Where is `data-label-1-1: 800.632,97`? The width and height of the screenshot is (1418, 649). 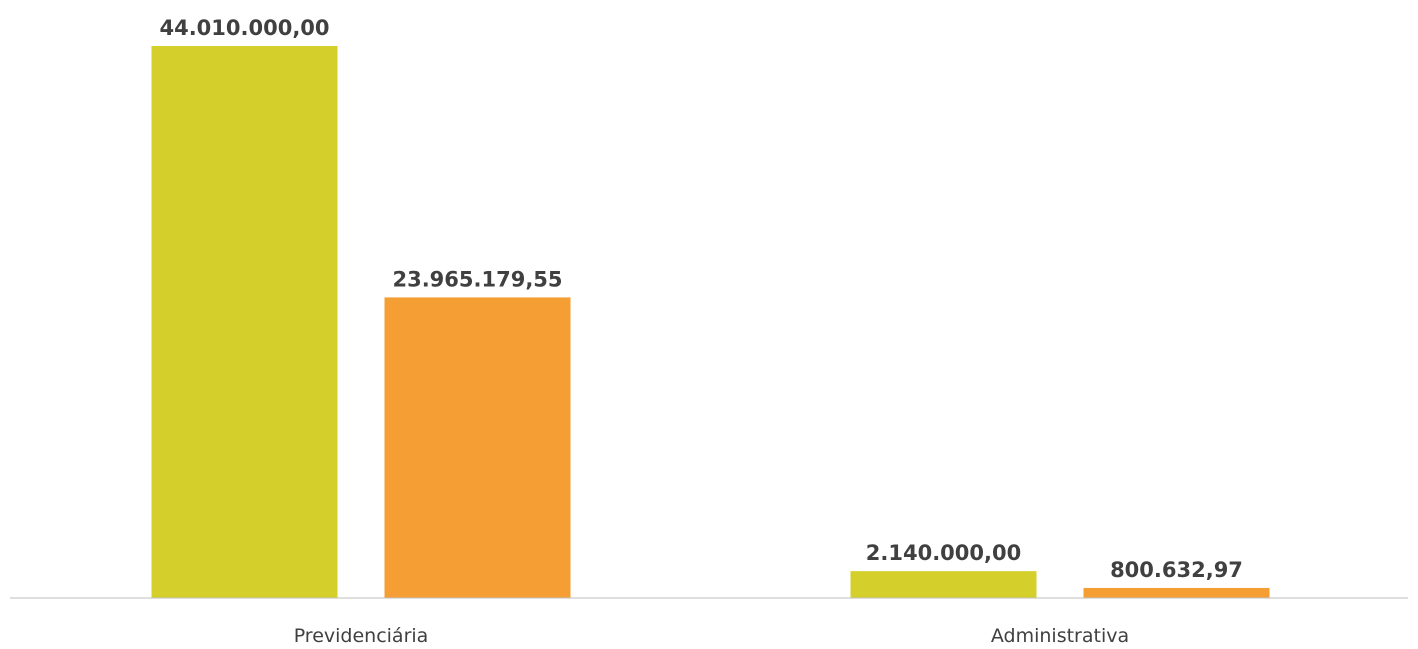
data-label-1-1: 800.632,97 is located at coordinates (1176, 570).